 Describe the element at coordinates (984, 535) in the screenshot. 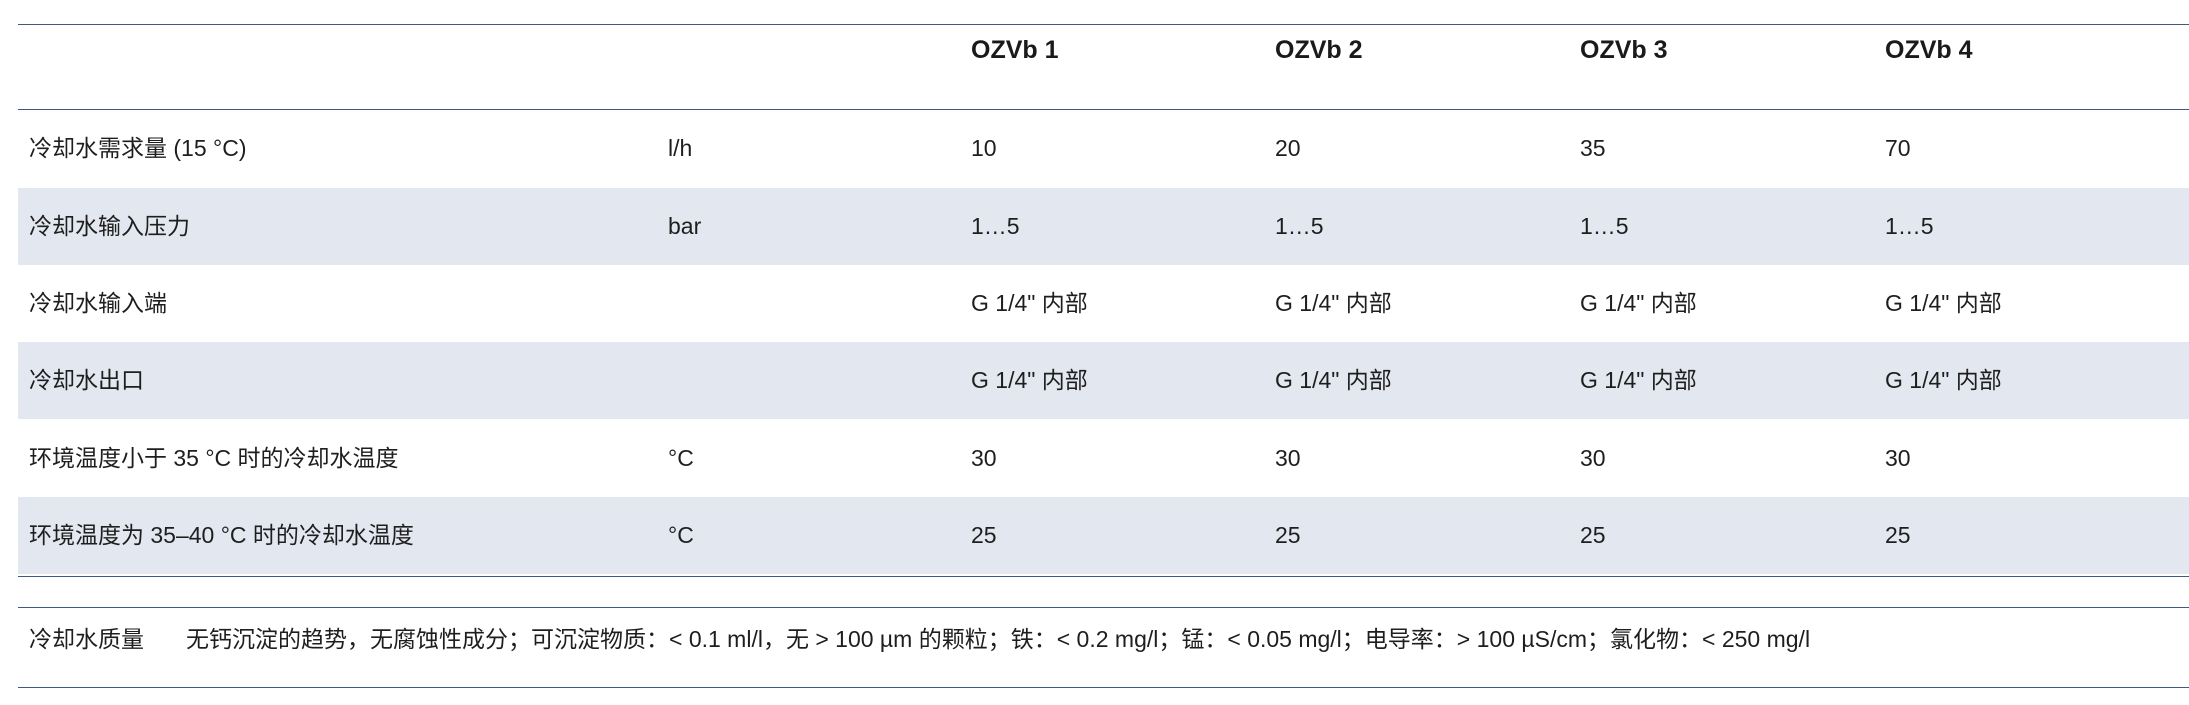

I see `value-ozvb1: 25` at that location.